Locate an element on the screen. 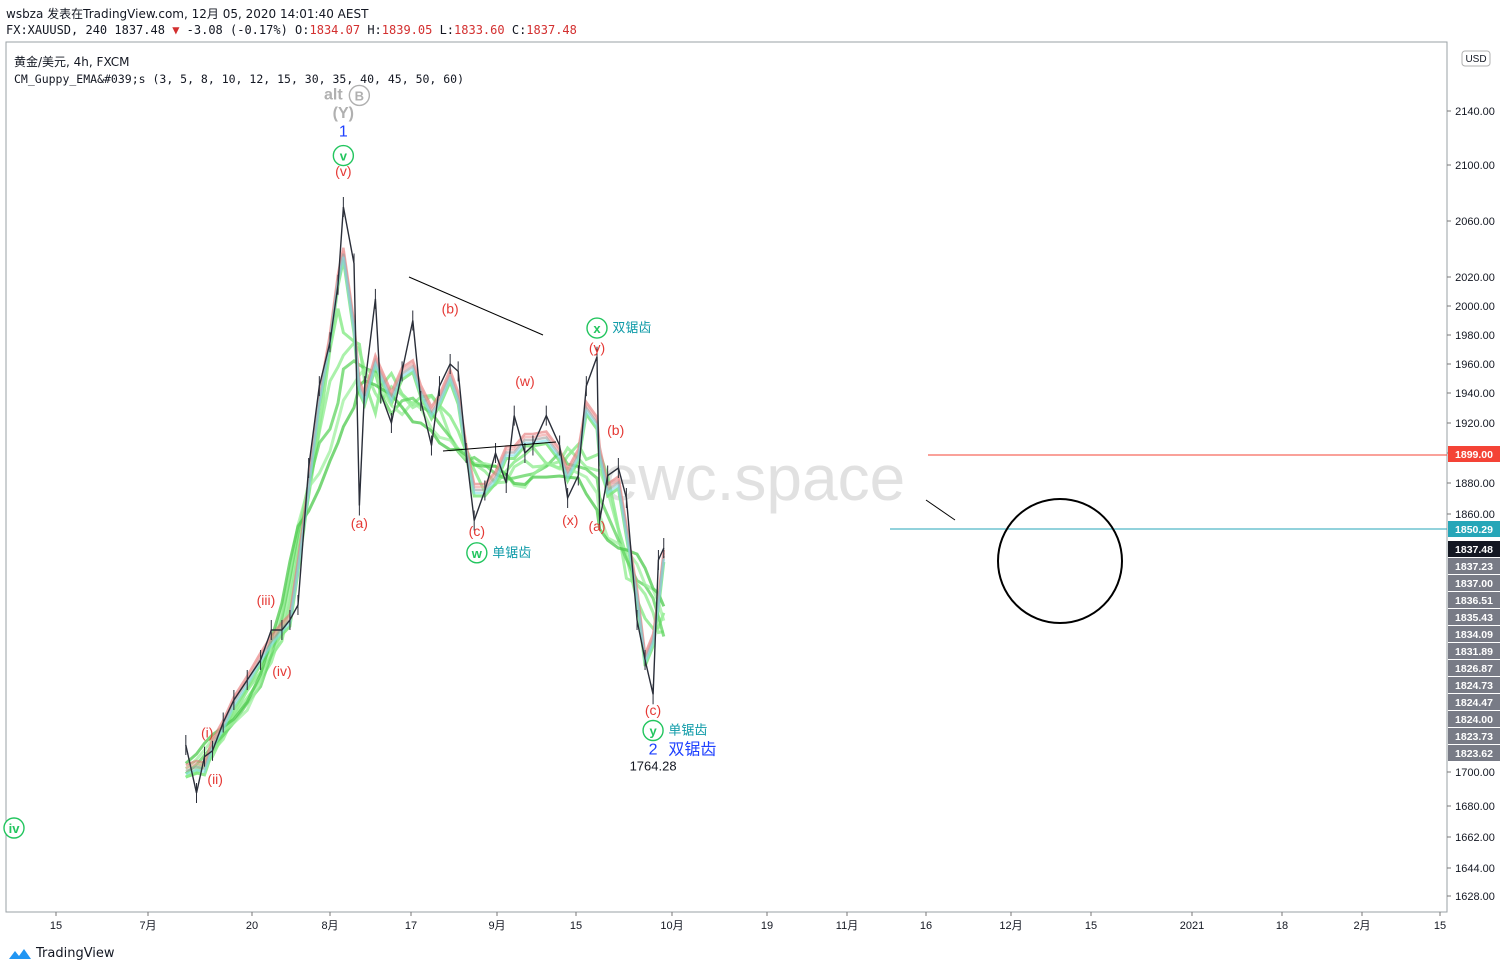  wave-label: (i) is located at coordinates (207, 733).